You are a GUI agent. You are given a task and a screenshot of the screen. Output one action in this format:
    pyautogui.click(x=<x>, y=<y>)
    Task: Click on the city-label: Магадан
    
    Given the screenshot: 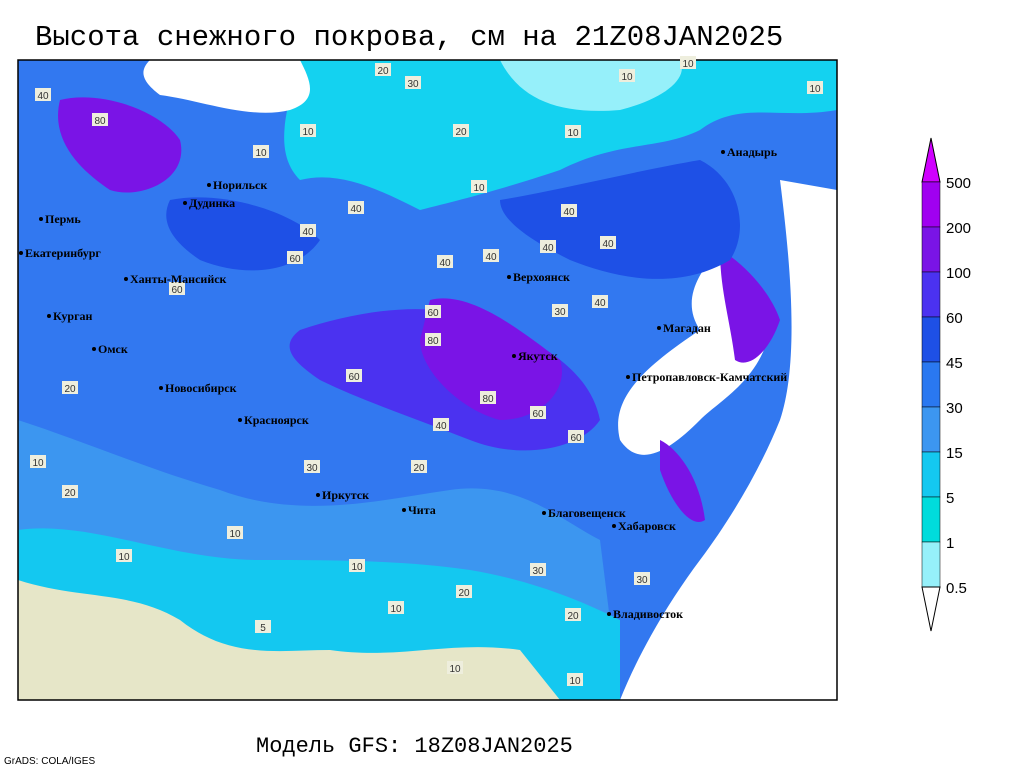 What is the action you would take?
    pyautogui.click(x=687, y=328)
    